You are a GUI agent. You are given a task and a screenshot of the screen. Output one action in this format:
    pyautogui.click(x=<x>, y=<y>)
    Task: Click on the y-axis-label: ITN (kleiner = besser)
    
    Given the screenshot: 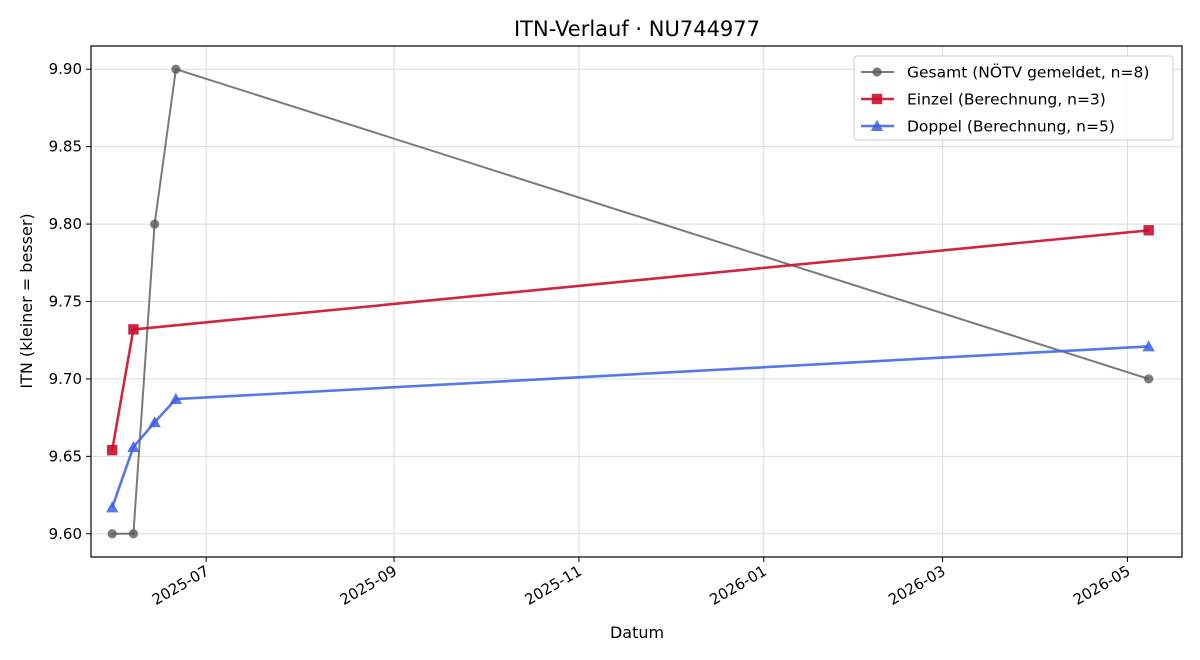 What is the action you would take?
    pyautogui.click(x=26, y=300)
    